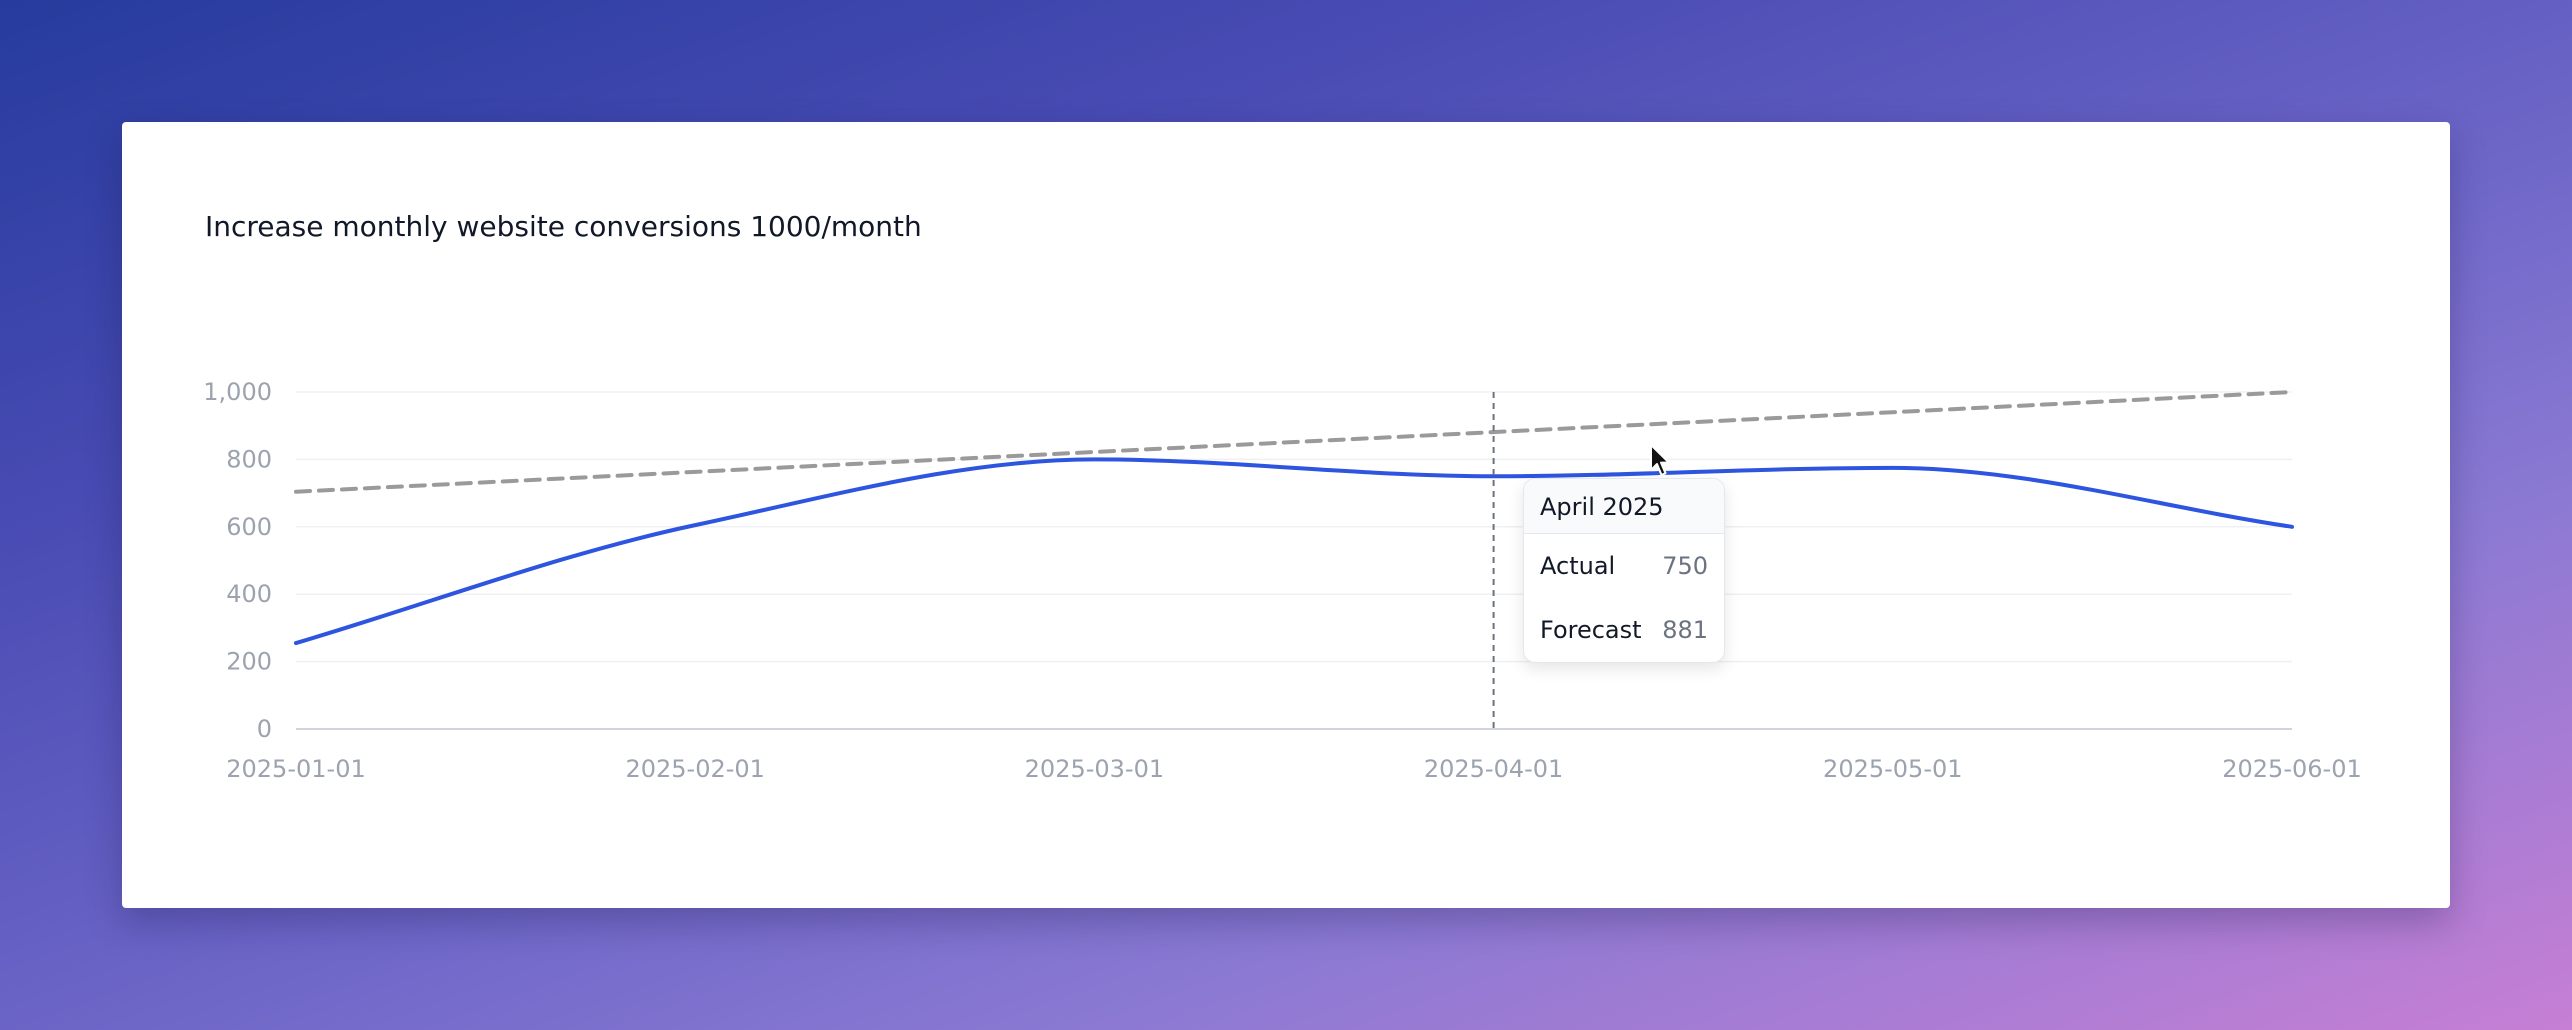  I want to click on chart-tooltip: April 2025 Actual 750 Forecast 881, so click(1624, 570).